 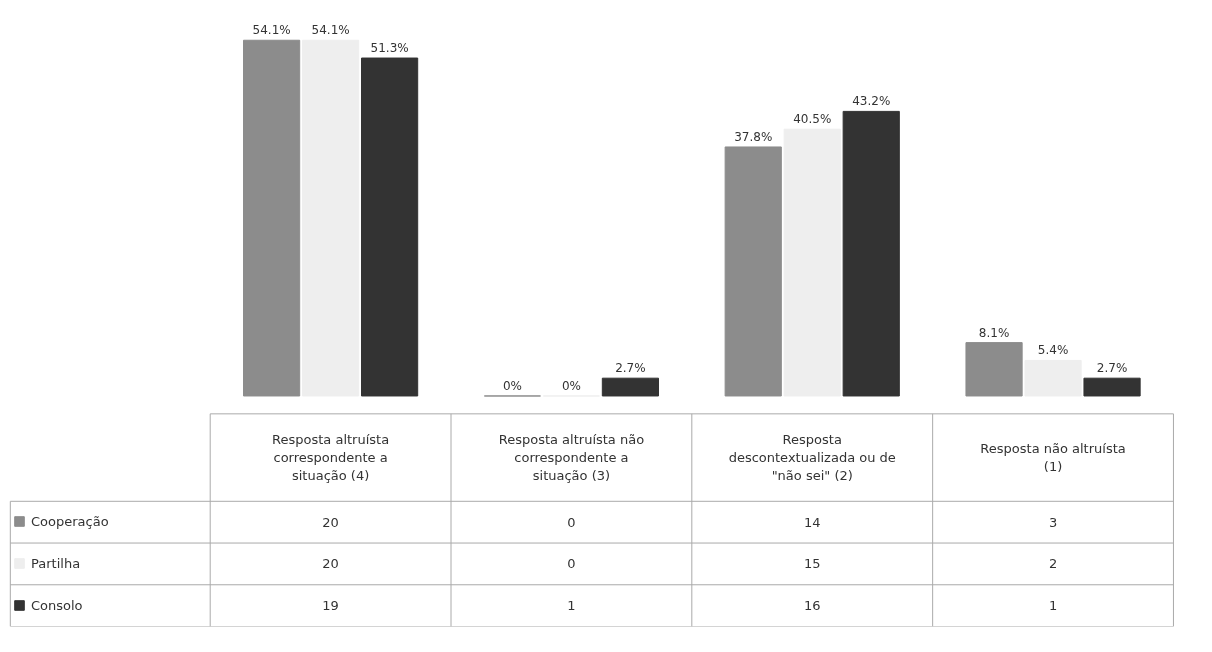 I want to click on annotation: 51.3%, so click(x=389, y=48).